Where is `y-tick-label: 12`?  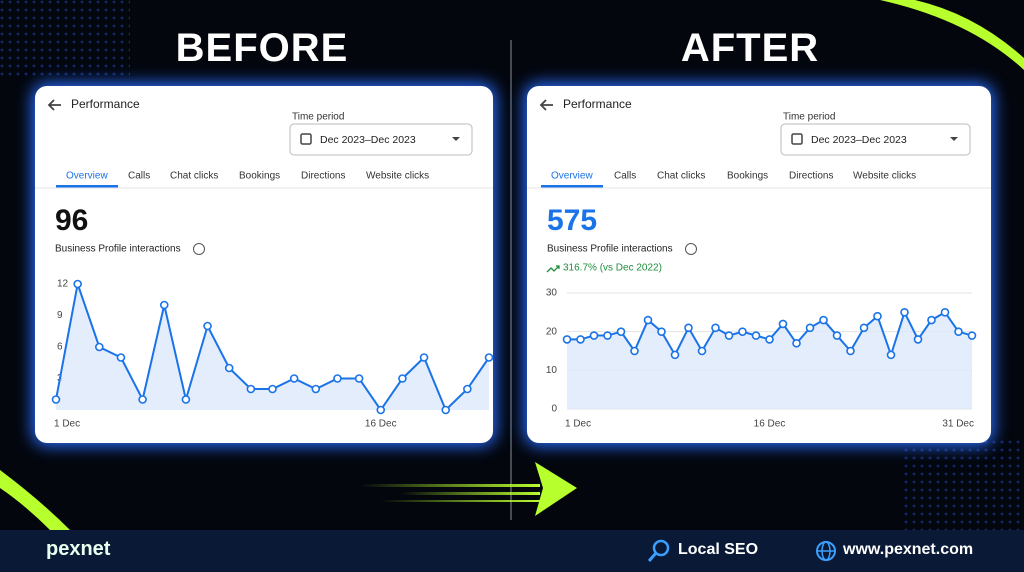
y-tick-label: 12 is located at coordinates (63, 284).